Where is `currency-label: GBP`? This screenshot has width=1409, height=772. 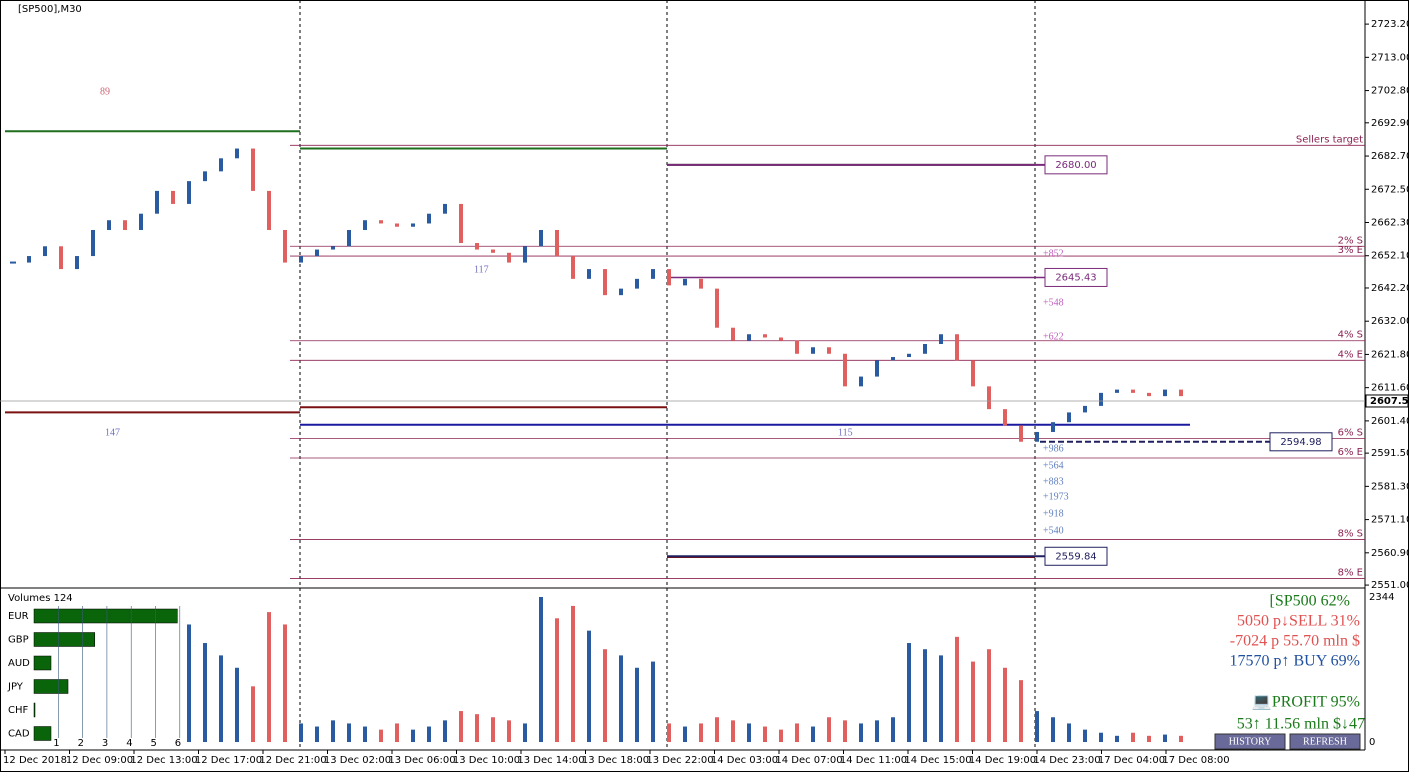
currency-label: GBP is located at coordinates (18, 640).